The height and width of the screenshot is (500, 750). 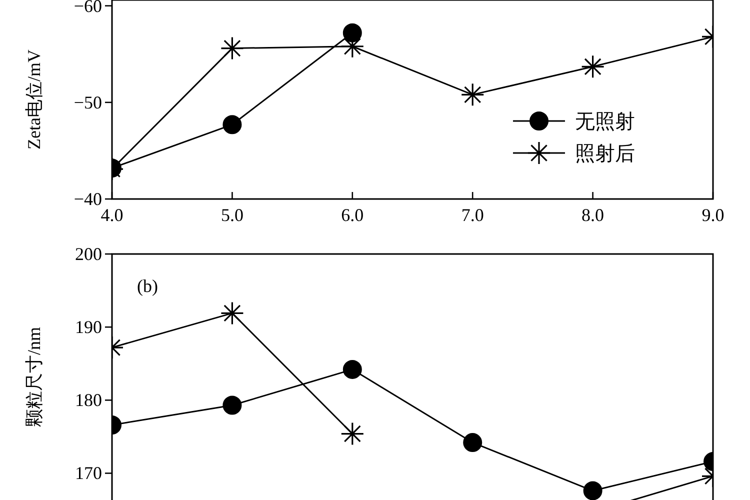 I want to click on x-tick-label: 9.0, so click(x=713, y=215).